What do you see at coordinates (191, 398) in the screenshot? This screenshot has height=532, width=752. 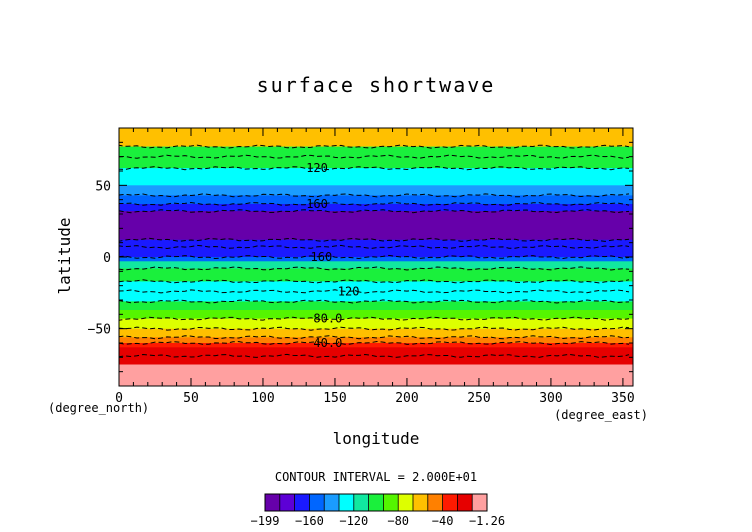 I see `x-tick-label: 50` at bounding box center [191, 398].